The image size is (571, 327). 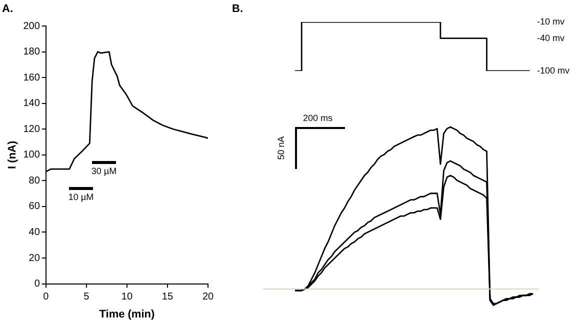 I want to click on annotation: 10 µM, so click(x=81, y=197).